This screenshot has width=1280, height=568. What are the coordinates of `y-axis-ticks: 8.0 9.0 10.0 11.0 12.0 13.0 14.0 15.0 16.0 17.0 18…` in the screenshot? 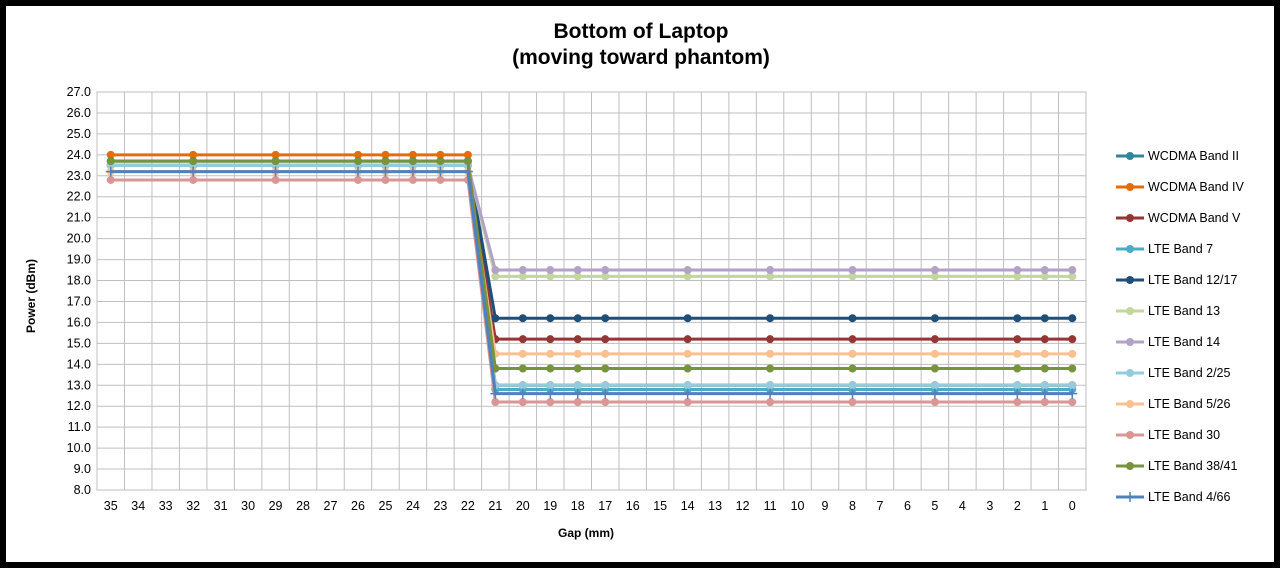 It's located at (79, 291).